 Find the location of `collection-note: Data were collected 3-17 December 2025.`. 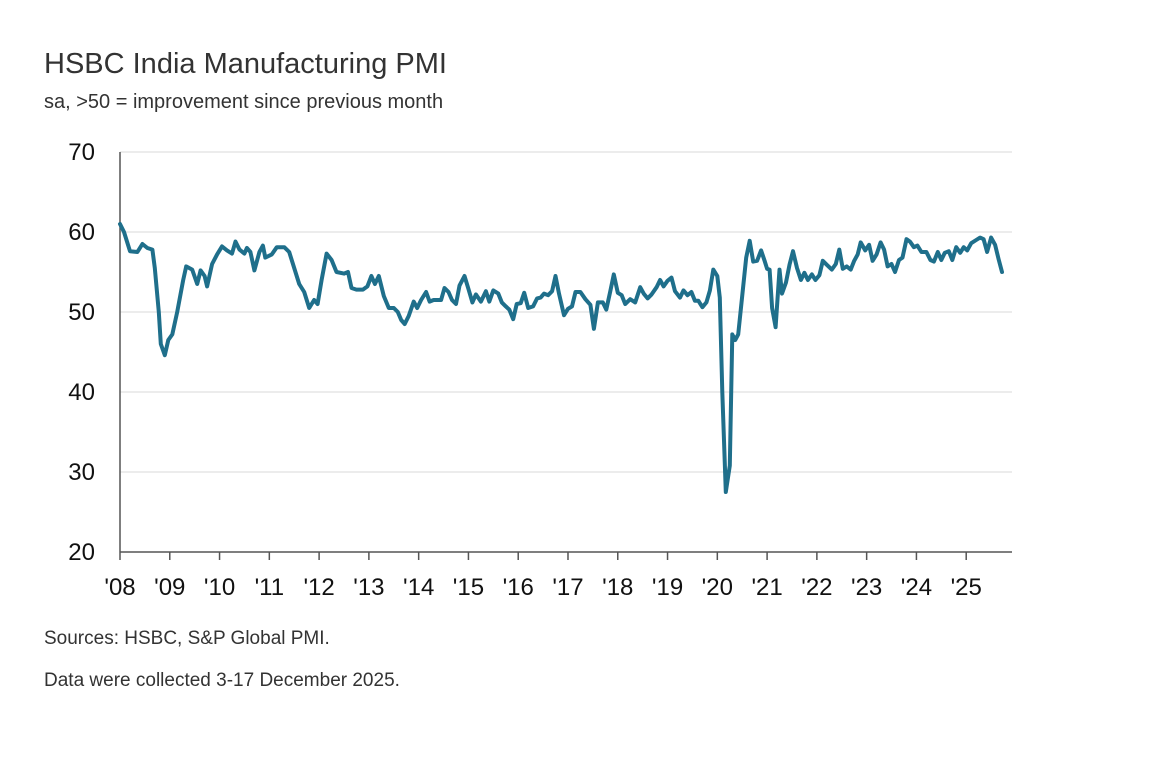

collection-note: Data were collected 3-17 December 2025. is located at coordinates (222, 680).